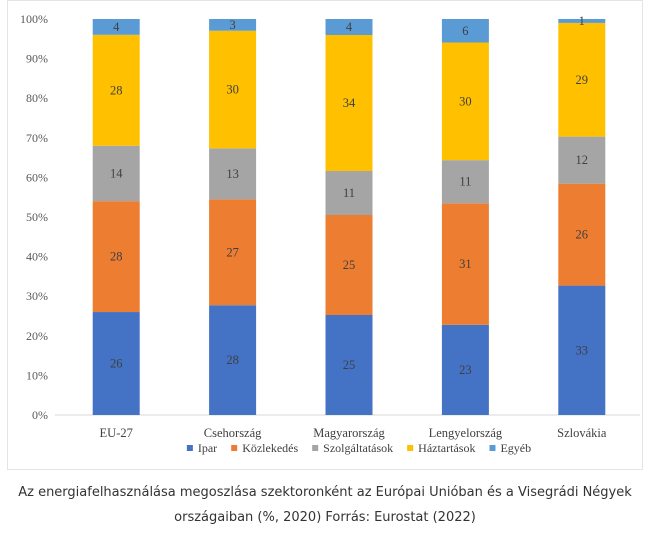 This screenshot has width=650, height=542. I want to click on y-tick-label: 70%, so click(37, 138).